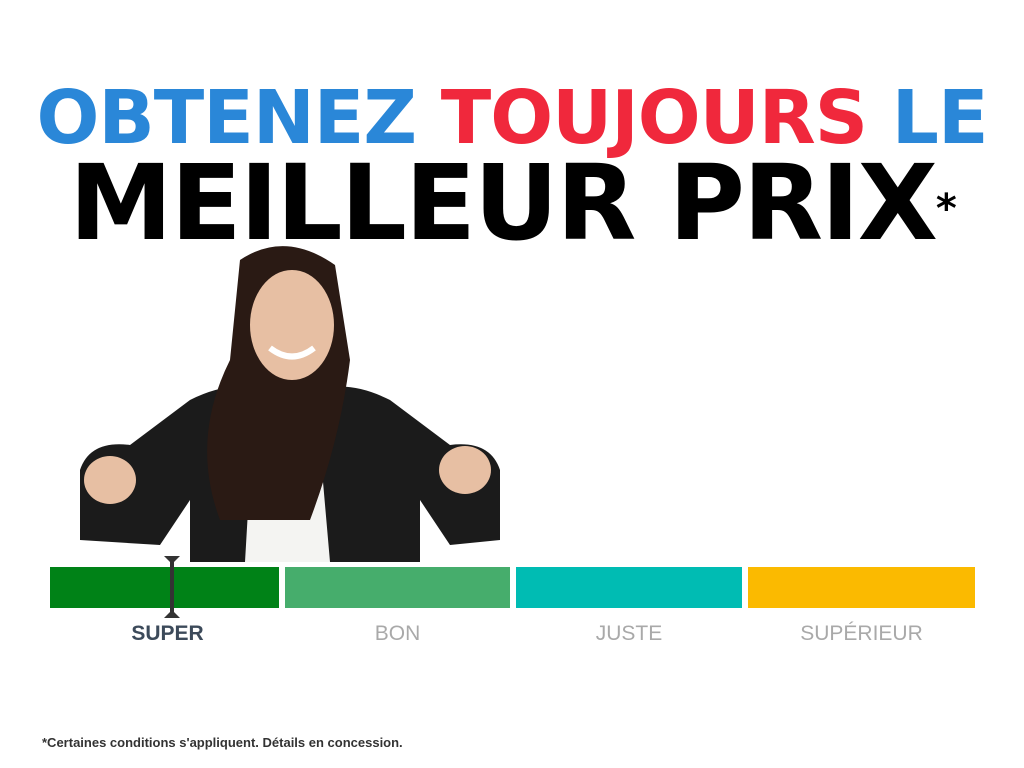  I want to click on segment-superieur, so click(861, 587).